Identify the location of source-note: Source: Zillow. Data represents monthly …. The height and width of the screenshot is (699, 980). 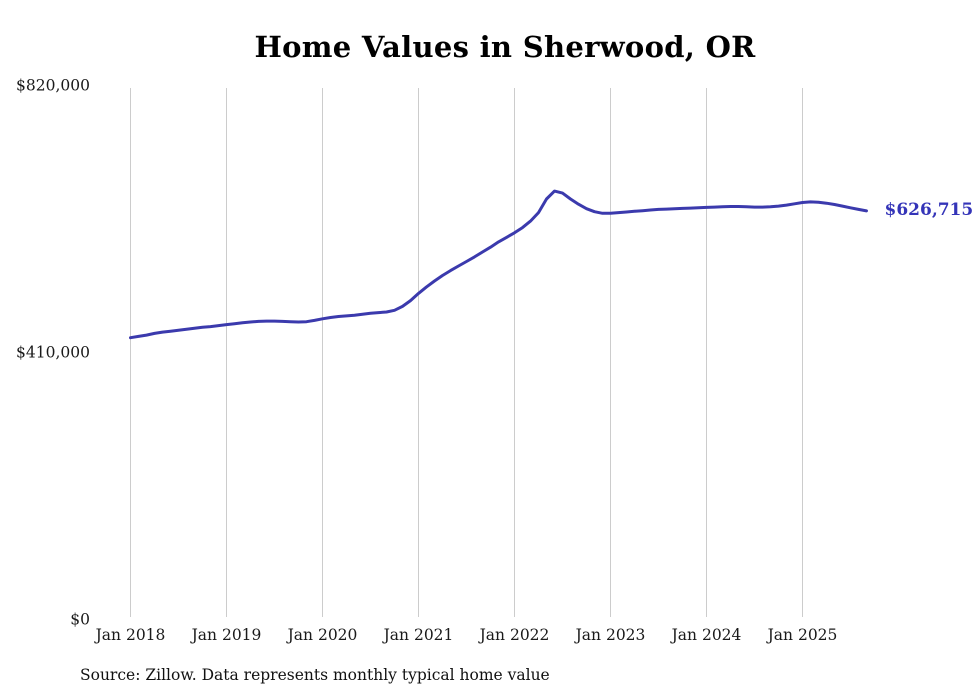
(315, 675).